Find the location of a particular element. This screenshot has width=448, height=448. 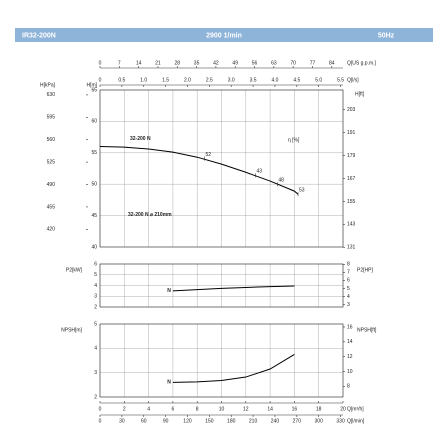

efficiency-value: 43 is located at coordinates (260, 172).